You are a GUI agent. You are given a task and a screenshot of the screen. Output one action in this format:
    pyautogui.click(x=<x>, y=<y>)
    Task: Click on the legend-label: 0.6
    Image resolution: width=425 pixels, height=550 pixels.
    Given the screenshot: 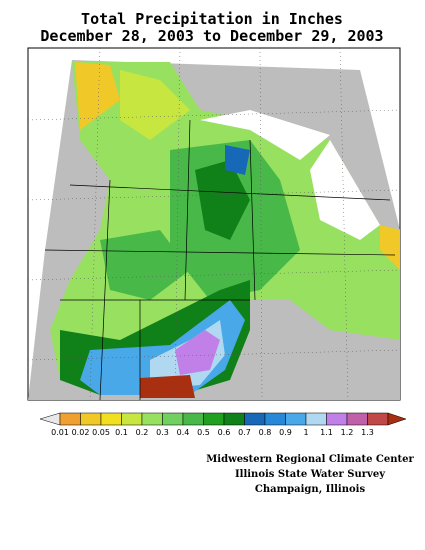 What is the action you would take?
    pyautogui.click(x=224, y=432)
    